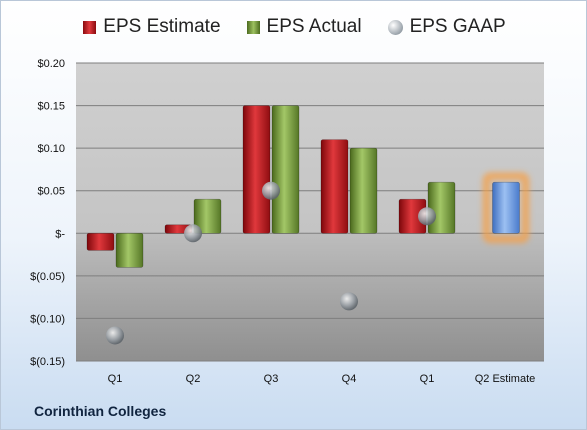  I want to click on y-tick-label: $-, so click(60, 234).